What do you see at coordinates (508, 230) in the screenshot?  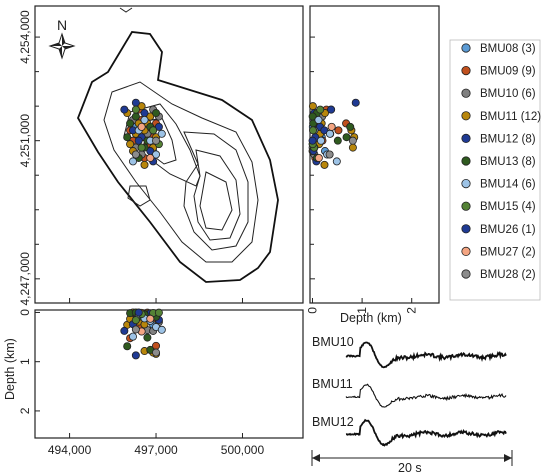 I see `legend-entry: BMU26 (1)` at bounding box center [508, 230].